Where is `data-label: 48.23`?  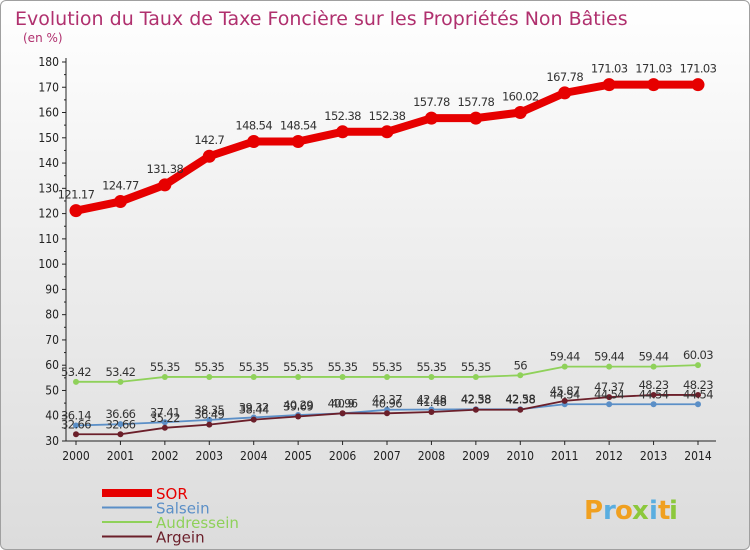 data-label: 48.23 is located at coordinates (698, 385).